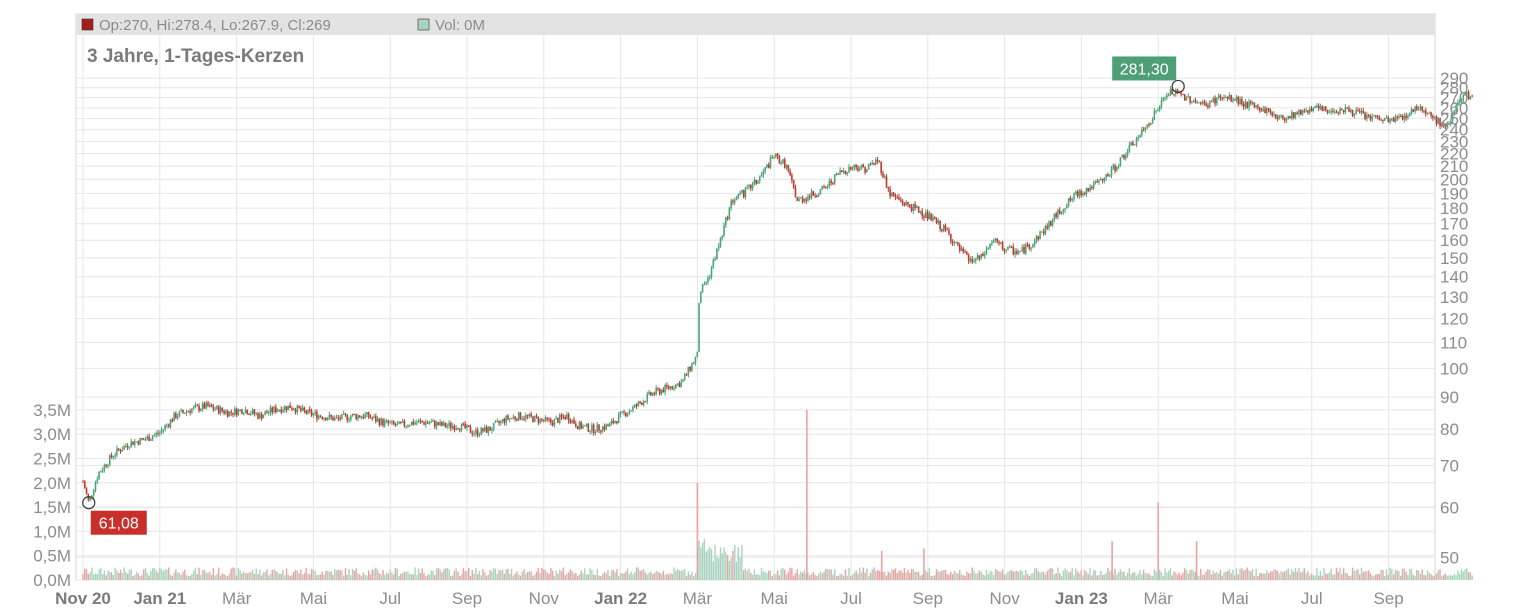  I want to click on time-tick-label: Nov, so click(1004, 598).